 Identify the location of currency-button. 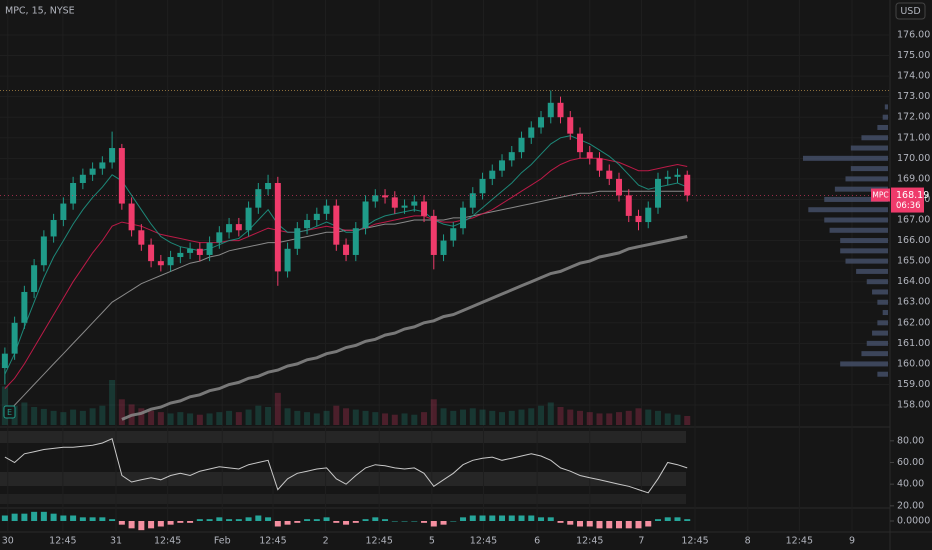
(910, 11).